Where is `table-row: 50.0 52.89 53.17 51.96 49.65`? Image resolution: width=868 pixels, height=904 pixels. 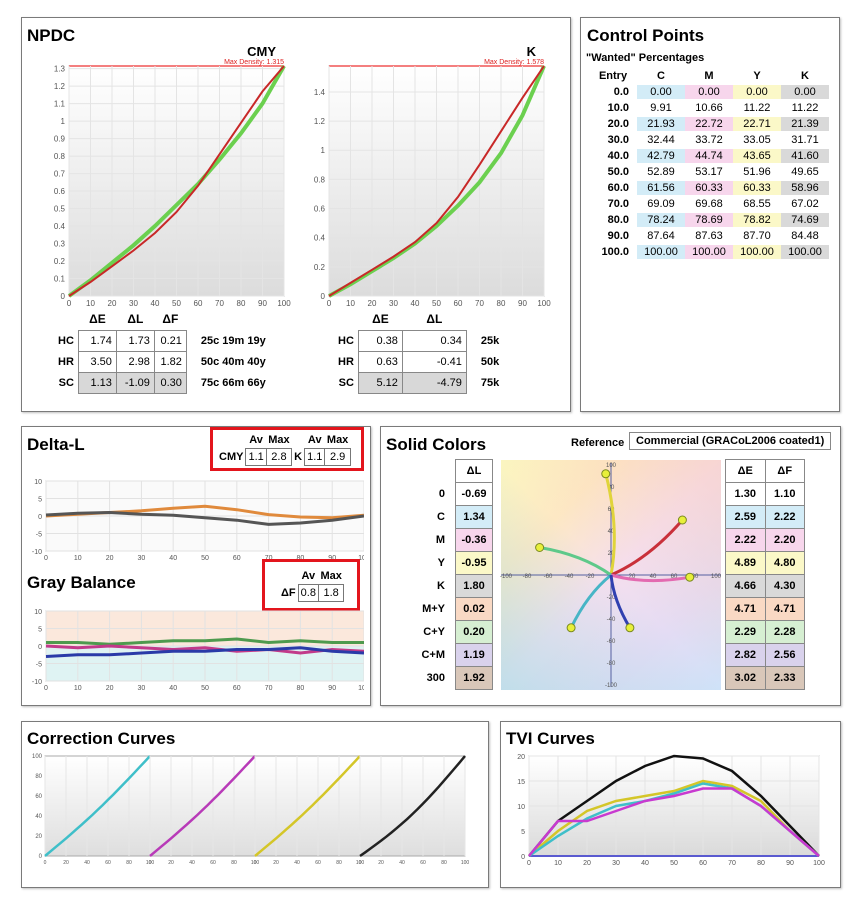 table-row: 50.0 52.89 53.17 51.96 49.65 is located at coordinates (709, 172).